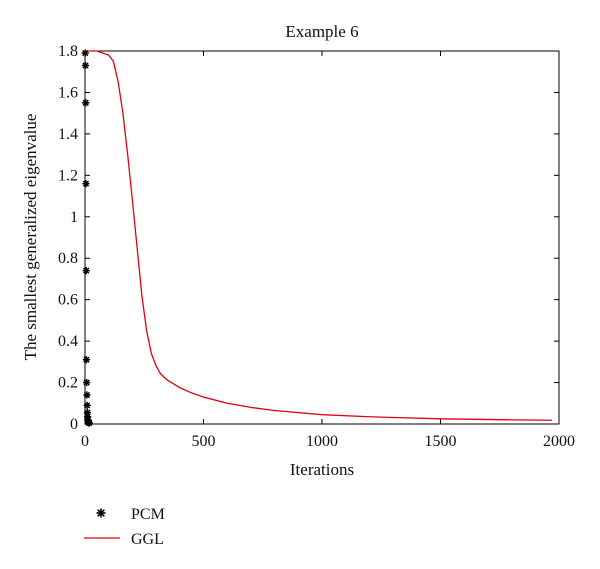 The width and height of the screenshot is (600, 569). What do you see at coordinates (322, 469) in the screenshot?
I see `x-axis-label: Iterations` at bounding box center [322, 469].